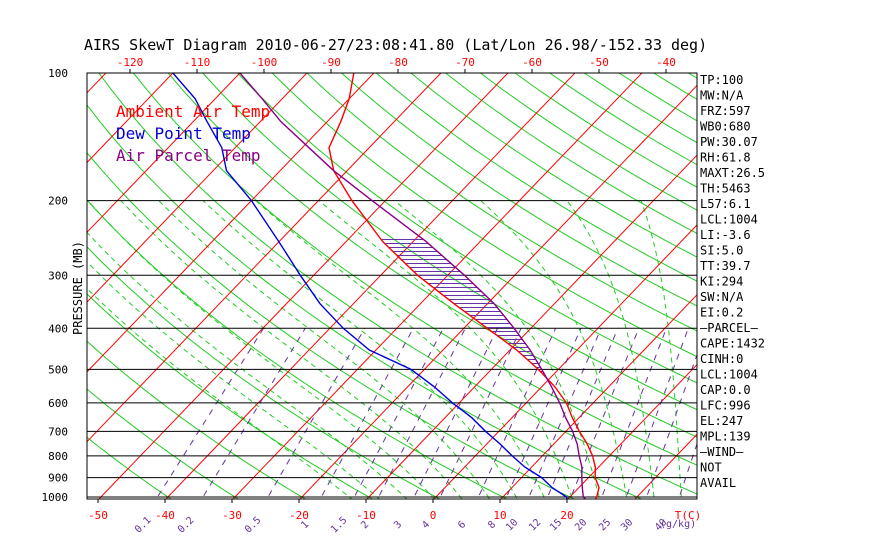 Image resolution: width=870 pixels, height=560 pixels. Describe the element at coordinates (721, 251) in the screenshot. I see `index-entry: SI:5.0` at that location.